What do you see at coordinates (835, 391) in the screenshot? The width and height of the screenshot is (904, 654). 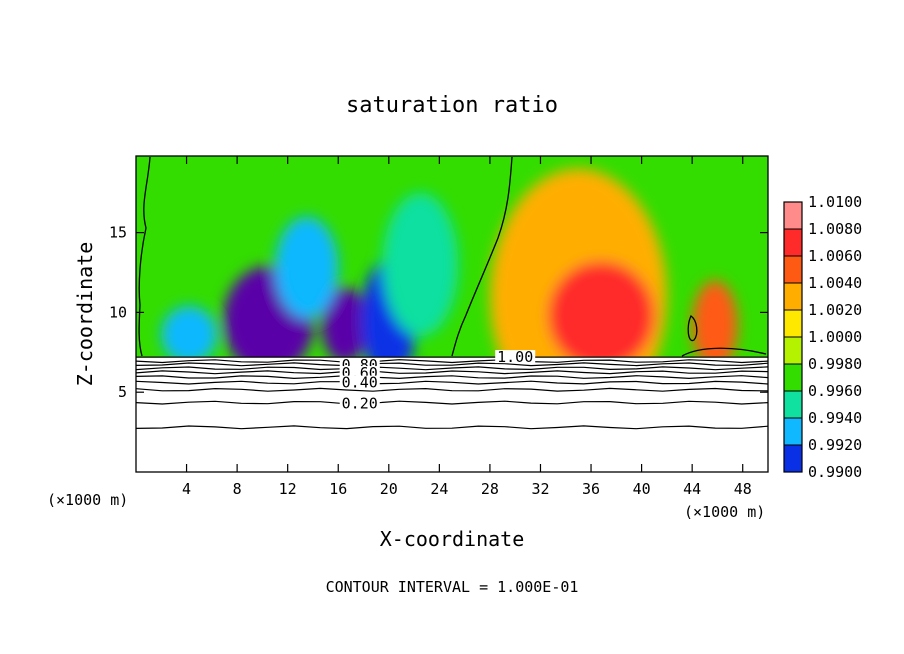 I see `colorbar-label: 0.9960` at bounding box center [835, 391].